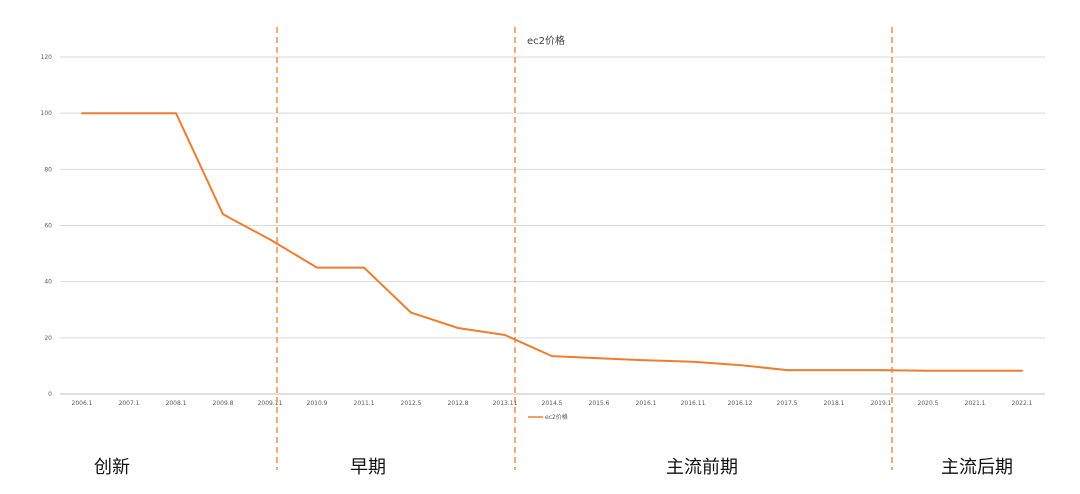 This screenshot has height=494, width=1080. What do you see at coordinates (546, 40) in the screenshot?
I see `chart-title: ec2价格` at bounding box center [546, 40].